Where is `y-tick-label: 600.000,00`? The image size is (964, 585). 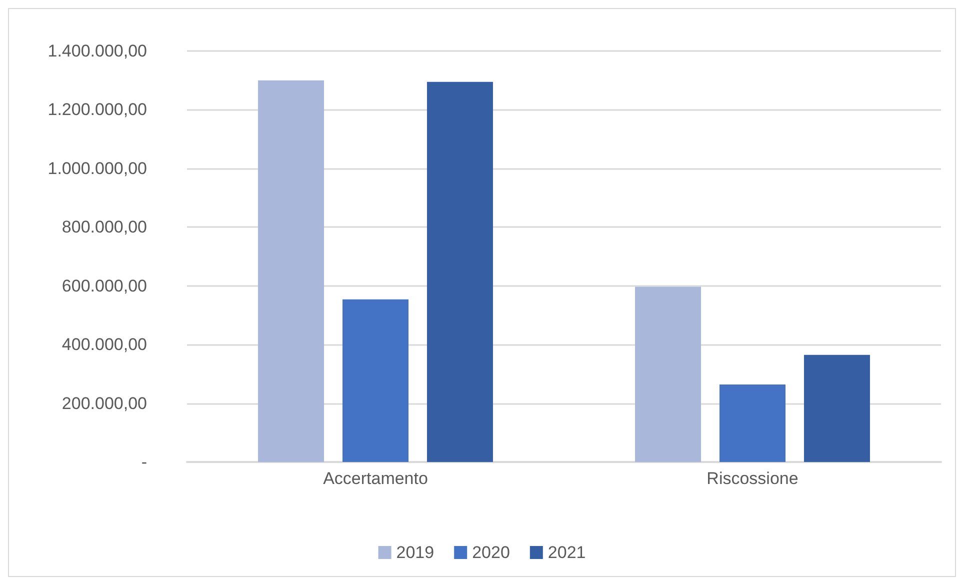 y-tick-label: 600.000,00 is located at coordinates (104, 286).